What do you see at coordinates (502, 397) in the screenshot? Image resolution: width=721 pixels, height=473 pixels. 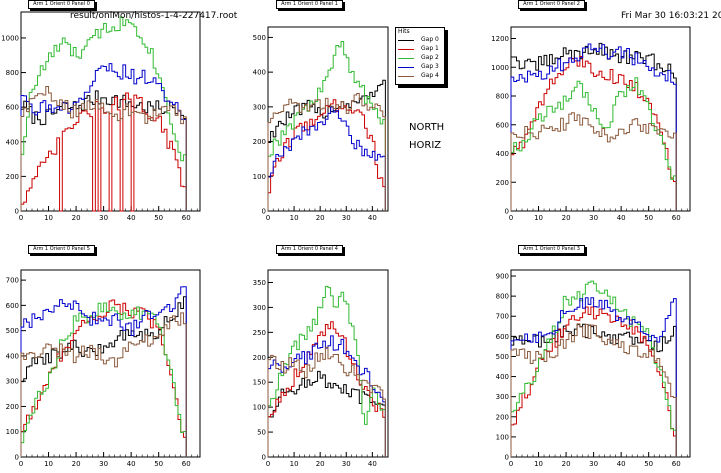 I see `y-tick-label: 300` at bounding box center [502, 397].